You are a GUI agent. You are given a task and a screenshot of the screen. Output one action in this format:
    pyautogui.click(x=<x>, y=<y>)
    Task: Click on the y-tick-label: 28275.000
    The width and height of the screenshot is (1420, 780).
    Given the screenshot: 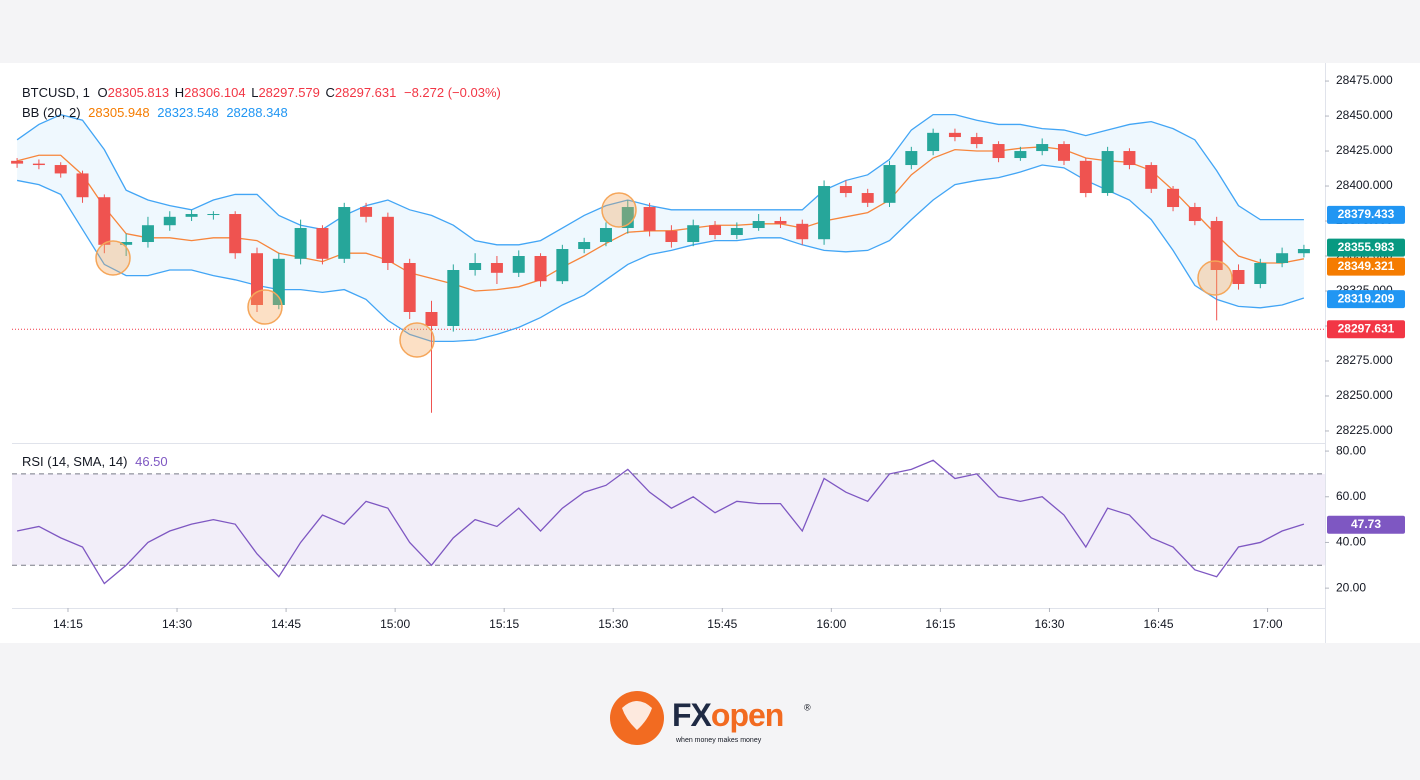 What is the action you would take?
    pyautogui.click(x=1364, y=360)
    